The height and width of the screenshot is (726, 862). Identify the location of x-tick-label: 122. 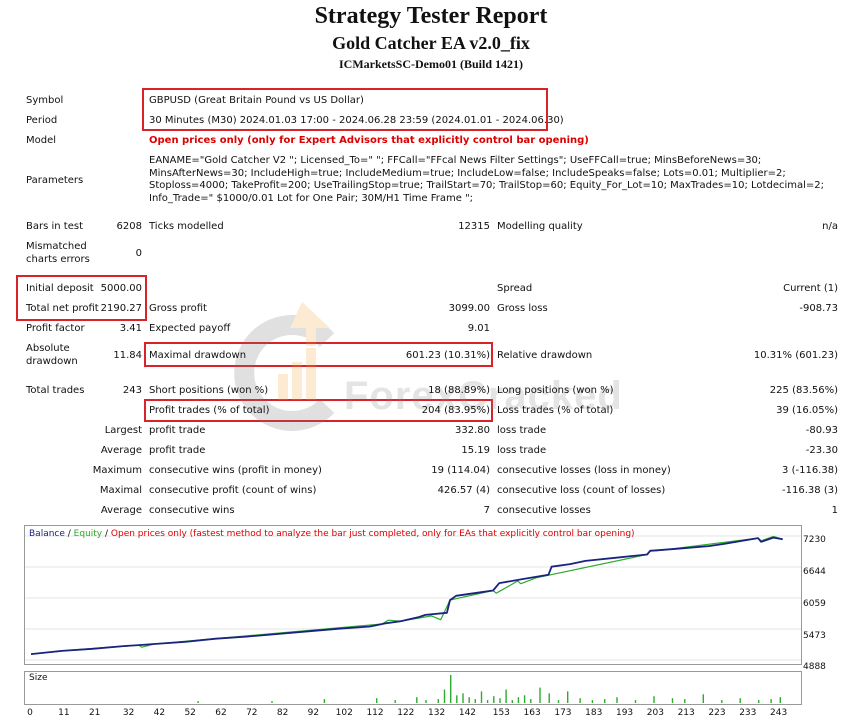
(406, 713).